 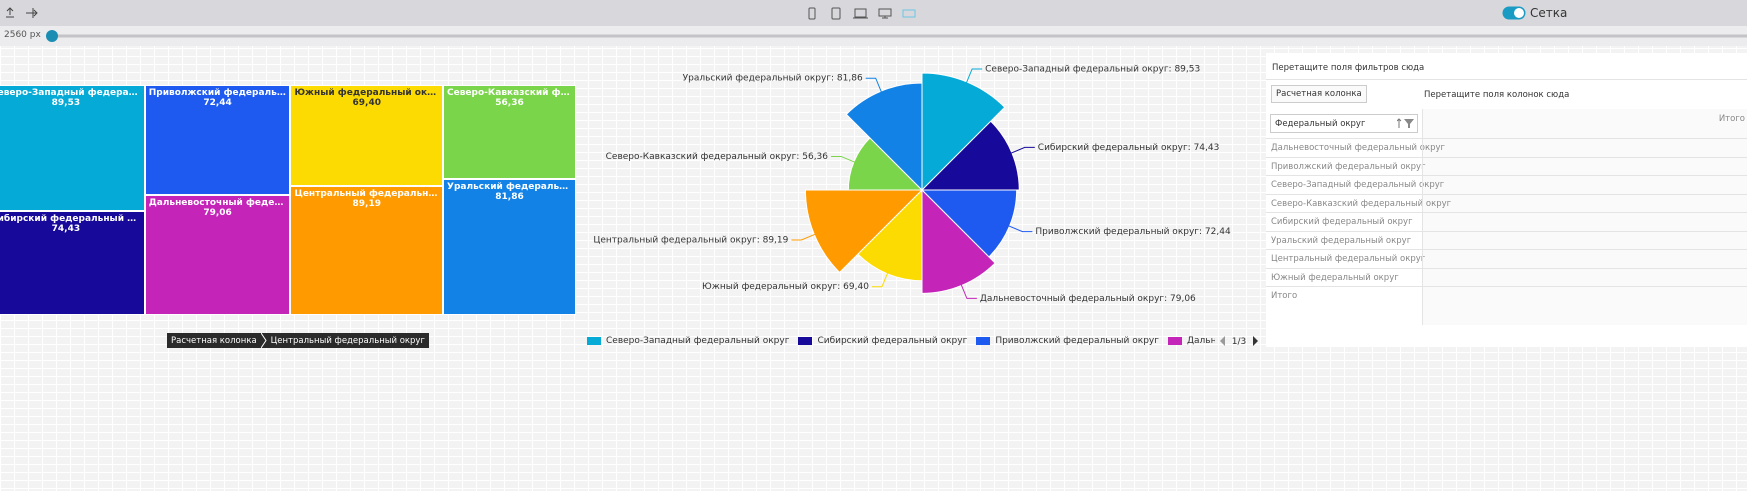 What do you see at coordinates (214, 340) in the screenshot?
I see `breadcrumb-item: Расчетная колонка` at bounding box center [214, 340].